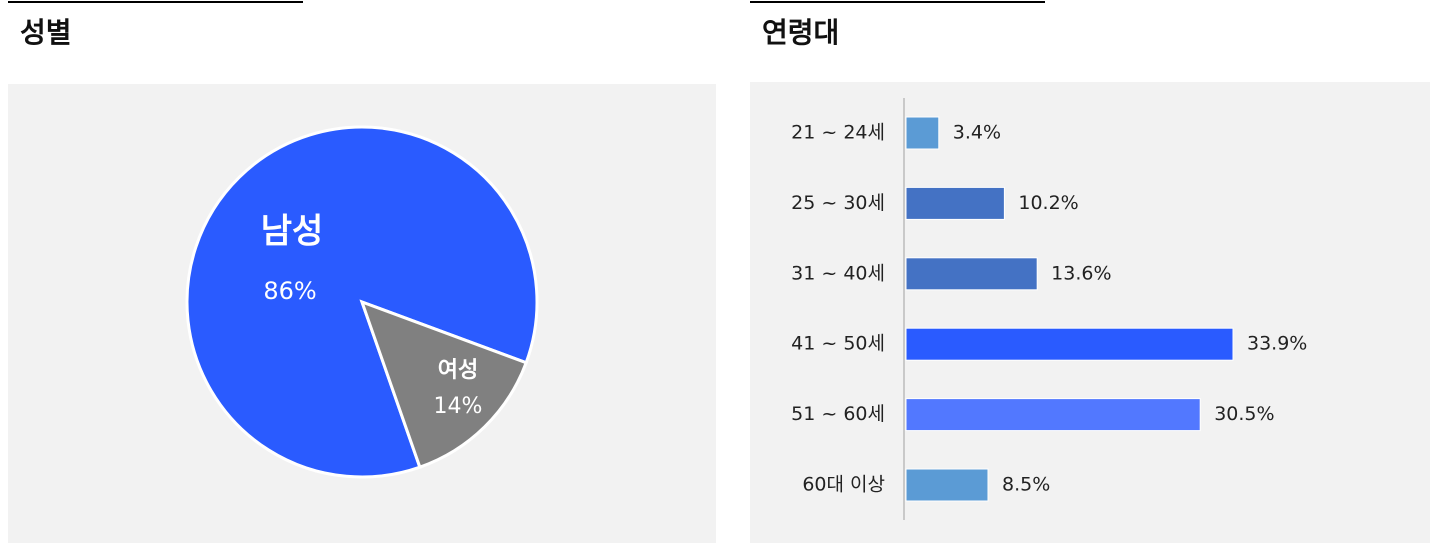 The height and width of the screenshot is (544, 1430). What do you see at coordinates (292, 232) in the screenshot?
I see `slice-name: 남성` at bounding box center [292, 232].